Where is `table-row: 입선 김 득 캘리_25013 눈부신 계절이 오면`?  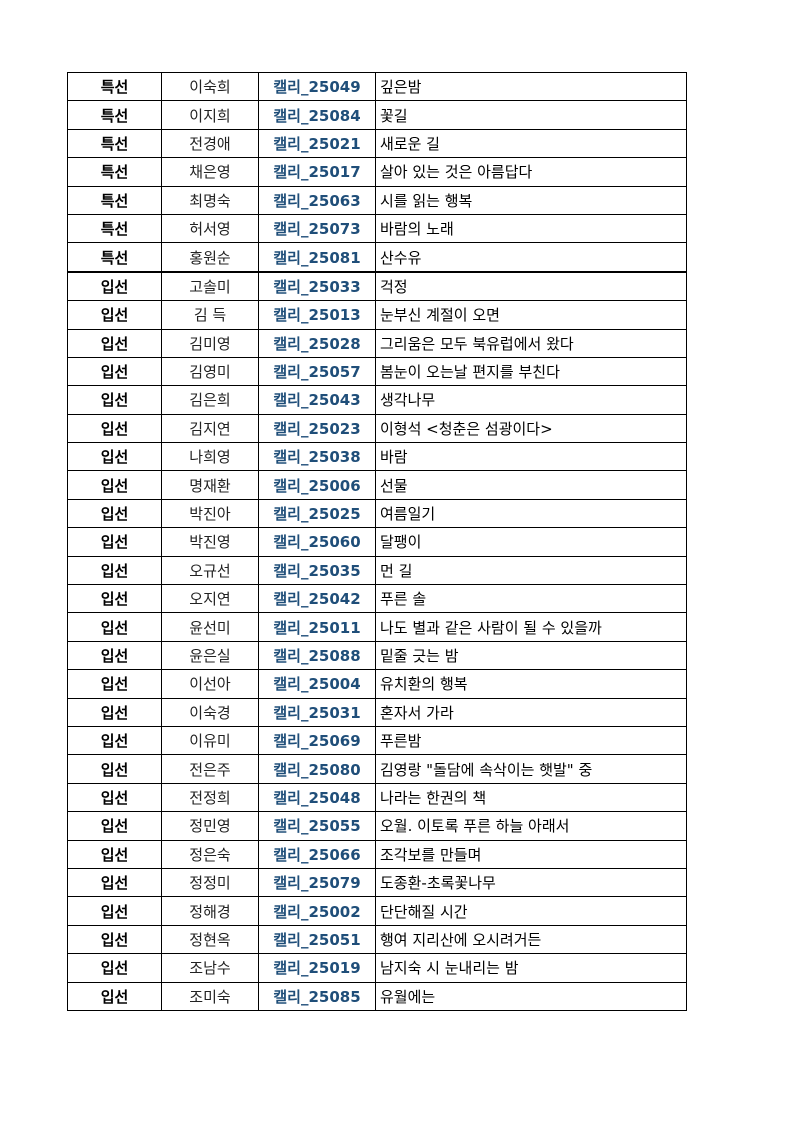 table-row: 입선 김 득 캘리_25013 눈부신 계절이 오면 is located at coordinates (377, 315).